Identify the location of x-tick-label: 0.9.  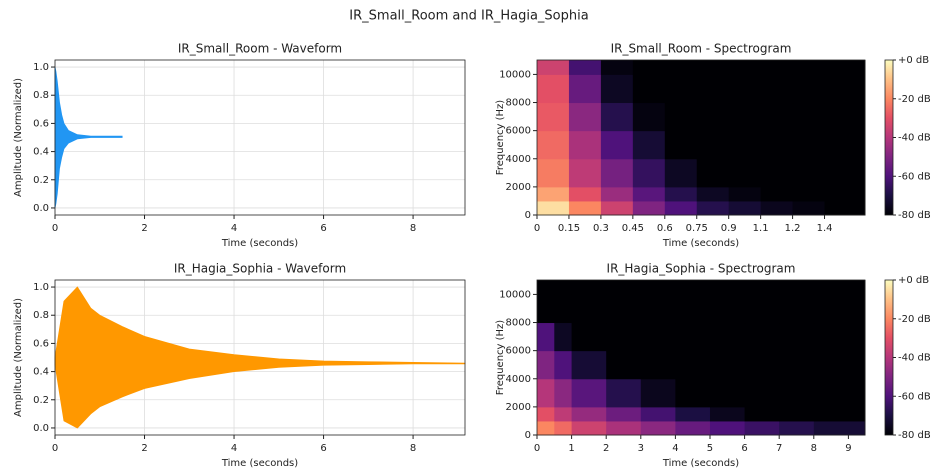
(729, 228).